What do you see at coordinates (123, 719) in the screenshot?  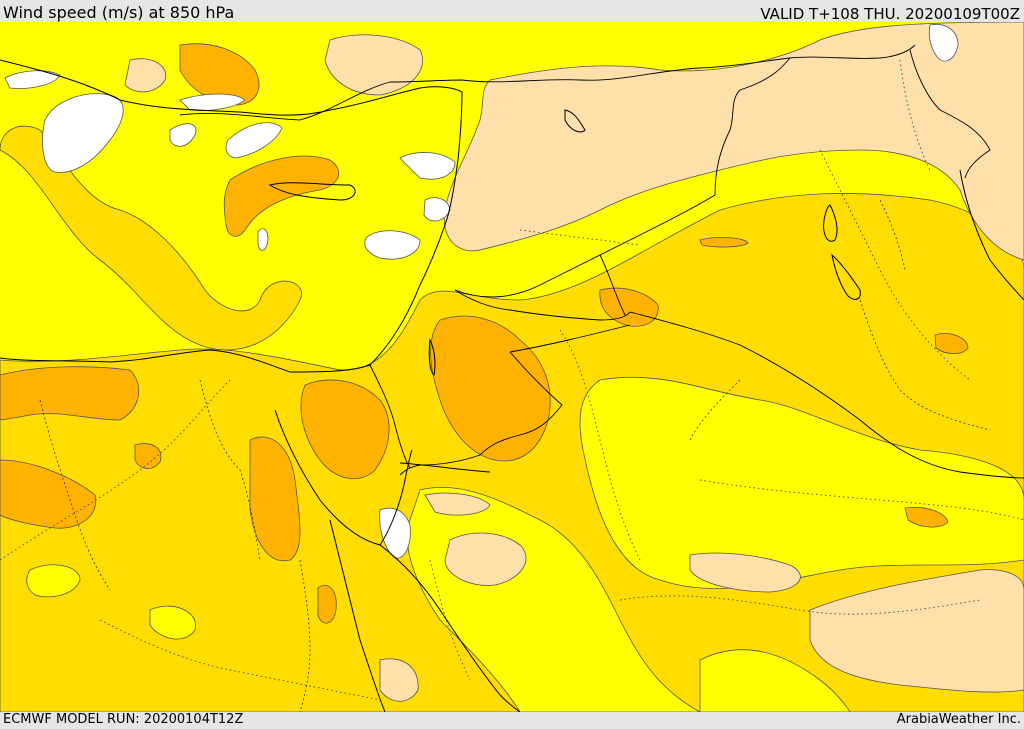 I see `model-run-label: ECMWF MODEL RUN: 20200104T12Z` at bounding box center [123, 719].